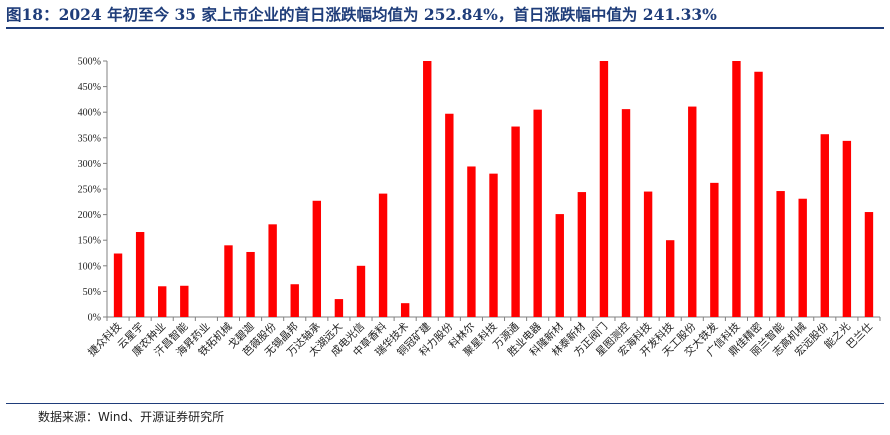 The width and height of the screenshot is (890, 435). Describe the element at coordinates (89, 266) in the screenshot. I see `y-tick-label: 100%` at that location.